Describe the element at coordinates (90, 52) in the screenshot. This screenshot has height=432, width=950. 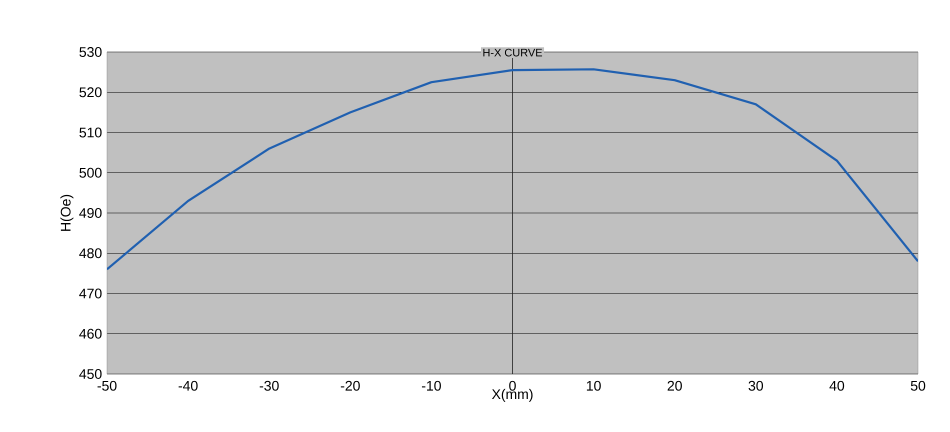
I see `y-tick-label: 530` at that location.